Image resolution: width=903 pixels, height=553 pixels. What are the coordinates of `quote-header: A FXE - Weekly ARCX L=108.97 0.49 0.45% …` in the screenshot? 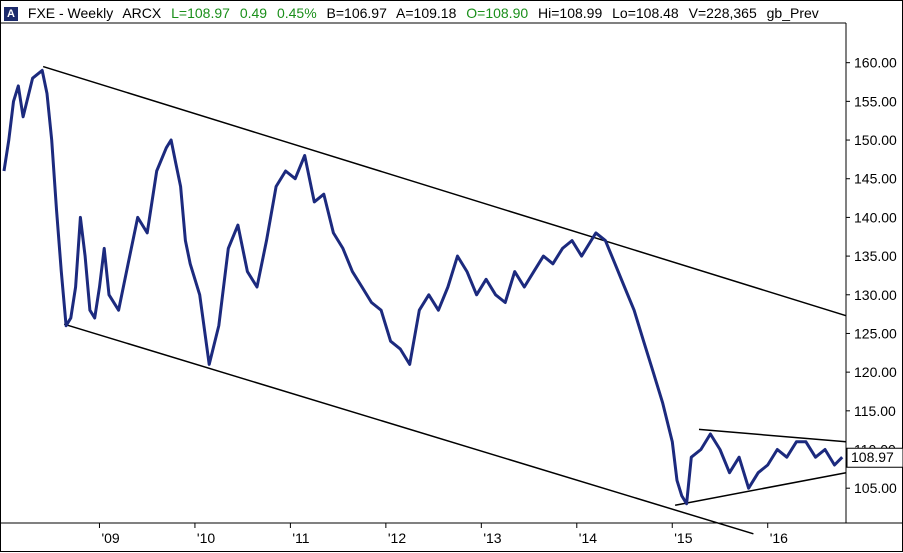 It's located at (424, 13).